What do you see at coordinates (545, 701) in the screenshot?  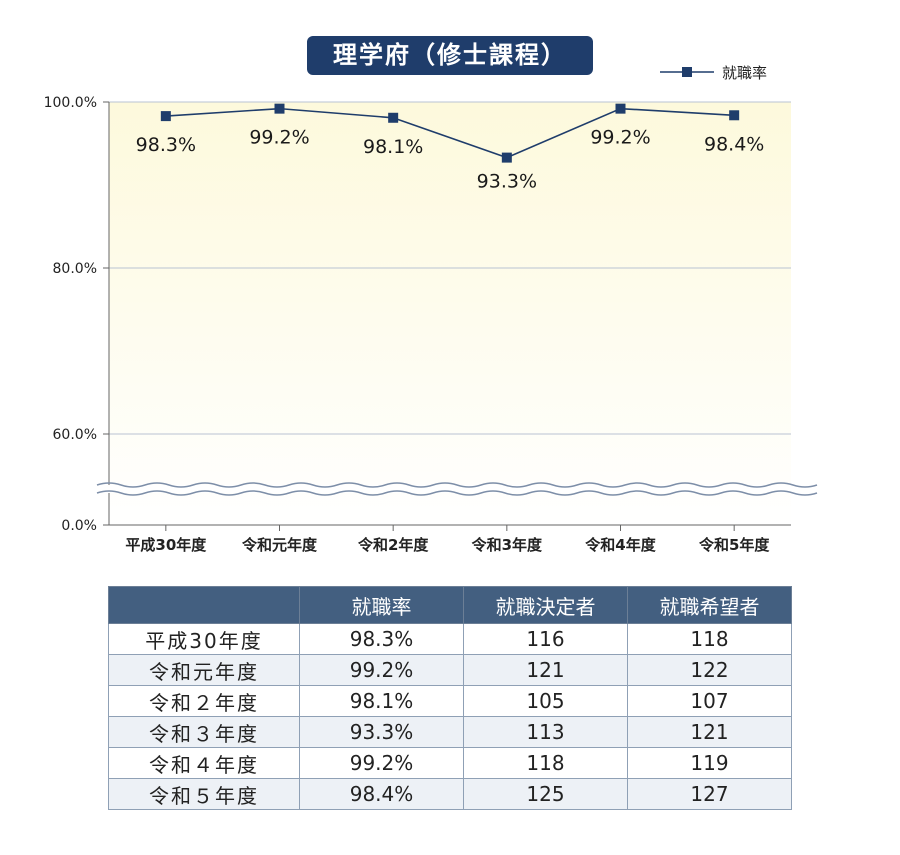 I see `table-cell: 105` at bounding box center [545, 701].